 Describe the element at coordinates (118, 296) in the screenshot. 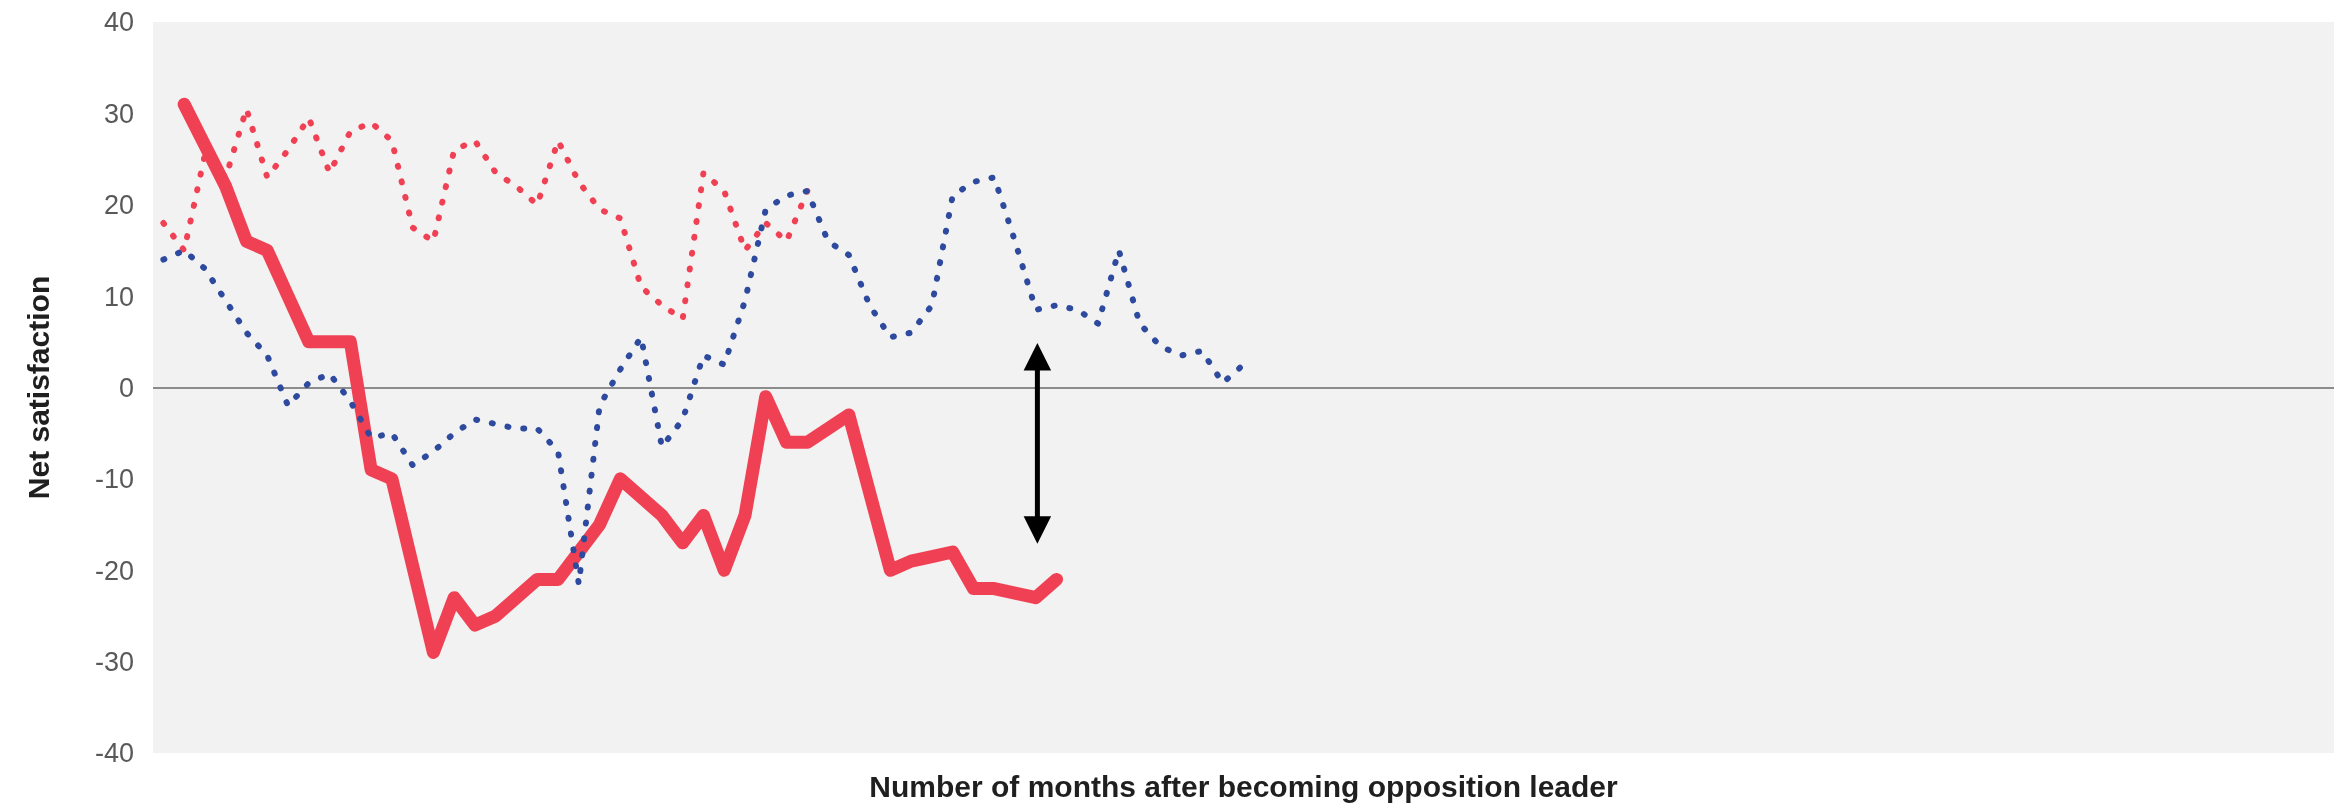

I see `y-tick-label: 10` at that location.